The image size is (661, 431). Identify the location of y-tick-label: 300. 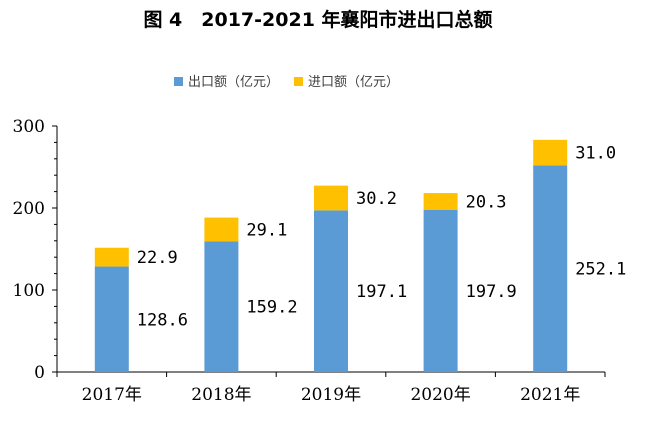
(29, 127).